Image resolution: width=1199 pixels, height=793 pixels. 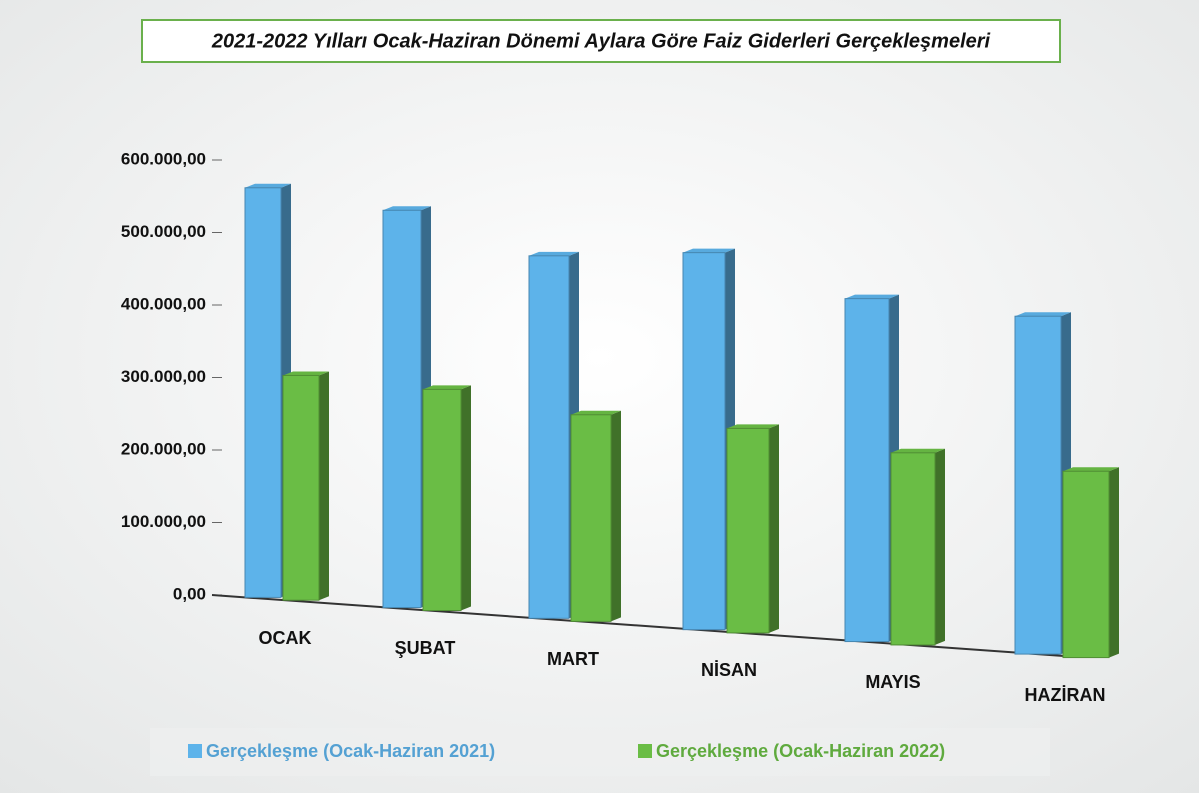 What do you see at coordinates (350, 751) in the screenshot?
I see `legend-label: Gerçekleşme (Ocak-Haziran 2021)` at bounding box center [350, 751].